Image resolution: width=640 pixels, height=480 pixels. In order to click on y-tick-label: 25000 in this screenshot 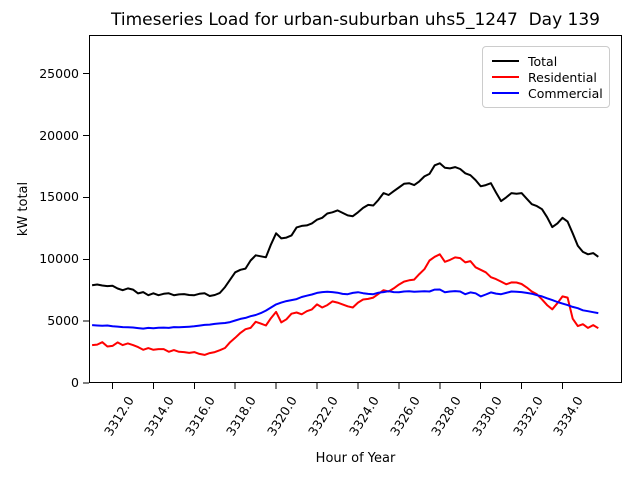, I will do `click(59, 73)`.